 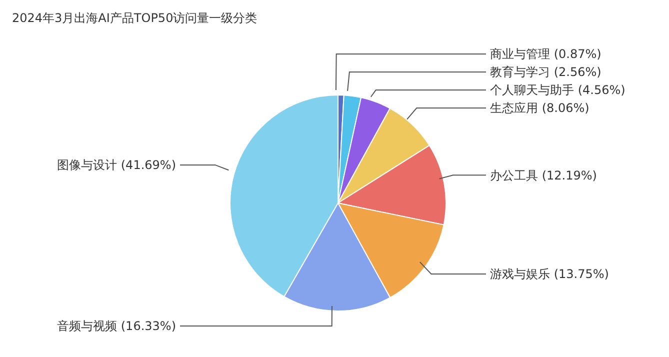 What do you see at coordinates (549, 274) in the screenshot?
I see `slice-label: 游戏与娱乐 (13.75%)` at bounding box center [549, 274].